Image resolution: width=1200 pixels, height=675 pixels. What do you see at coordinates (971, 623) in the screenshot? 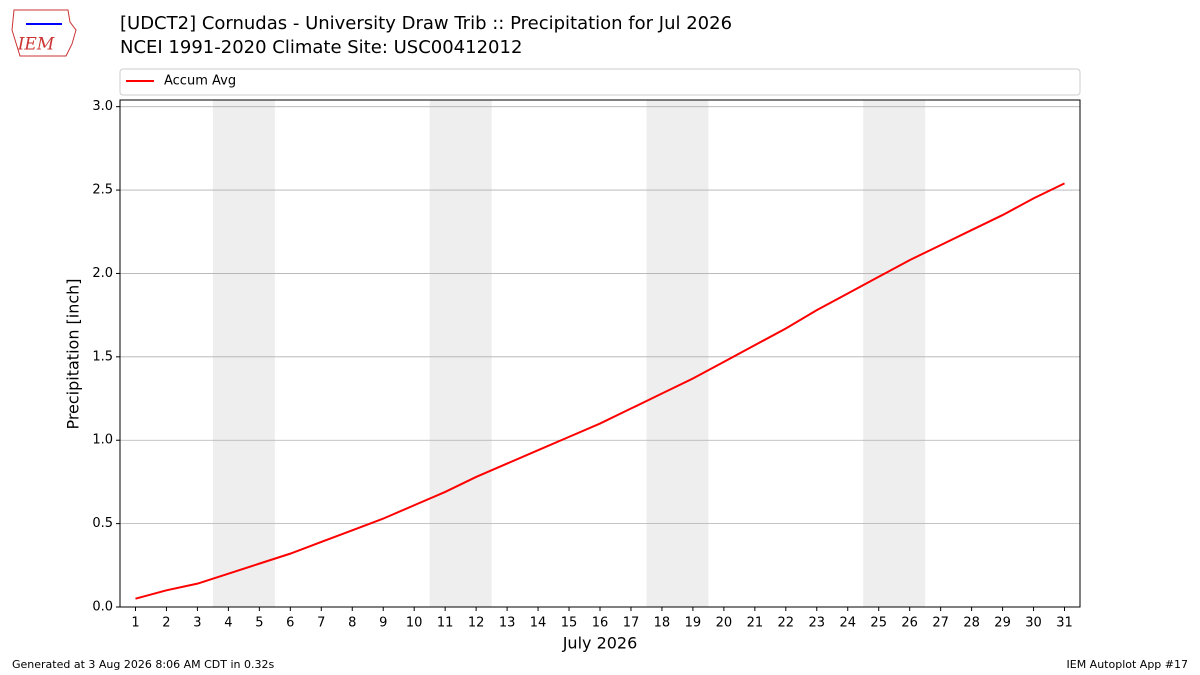
I see `x-tick-label: 28` at bounding box center [971, 623].